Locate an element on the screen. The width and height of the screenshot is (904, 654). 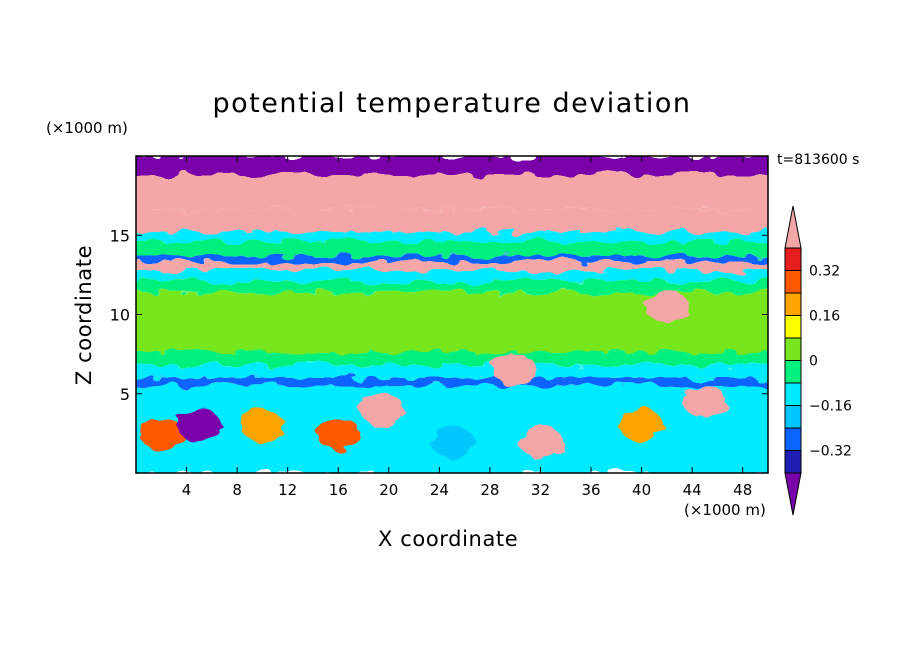
colorbar-over-triangle is located at coordinates (793, 227).